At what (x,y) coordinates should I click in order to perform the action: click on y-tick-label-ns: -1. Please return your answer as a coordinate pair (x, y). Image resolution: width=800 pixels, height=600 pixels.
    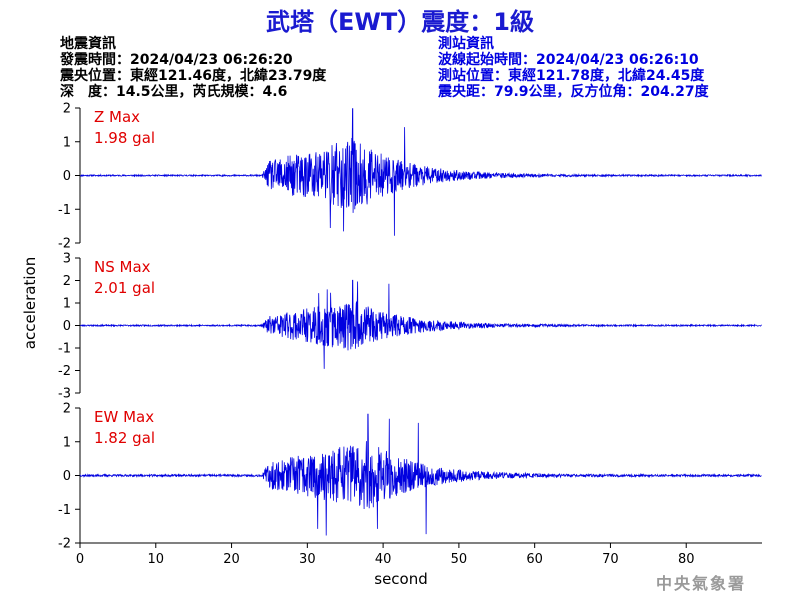
    Looking at the image, I should click on (64, 349).